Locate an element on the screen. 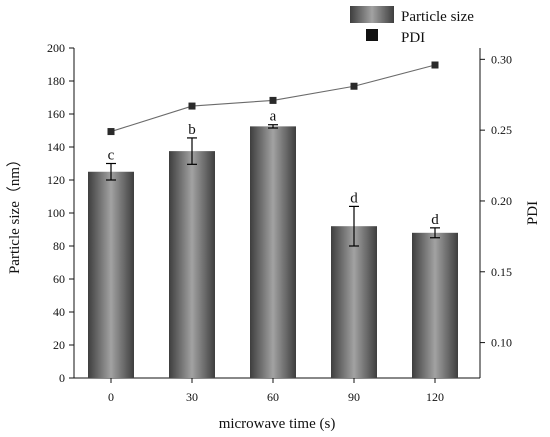  x-tick-label: 30 is located at coordinates (192, 397).